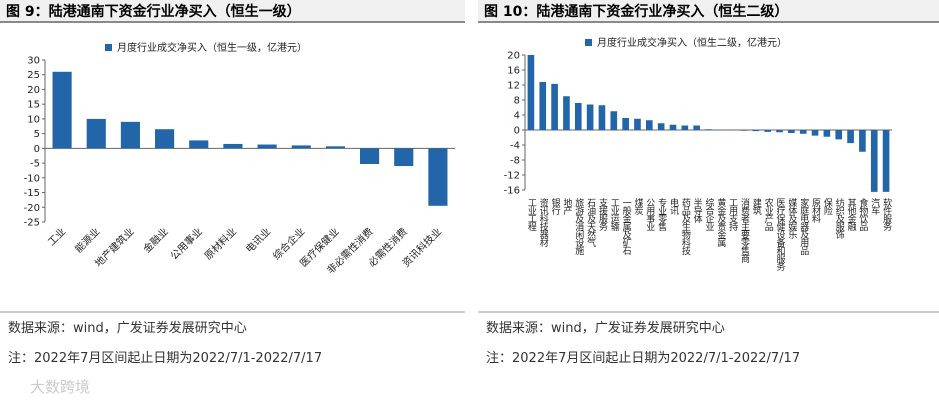 The image size is (939, 409). Describe the element at coordinates (543, 222) in the screenshot. I see `x-tick-label: 资讯科技器材` at that location.